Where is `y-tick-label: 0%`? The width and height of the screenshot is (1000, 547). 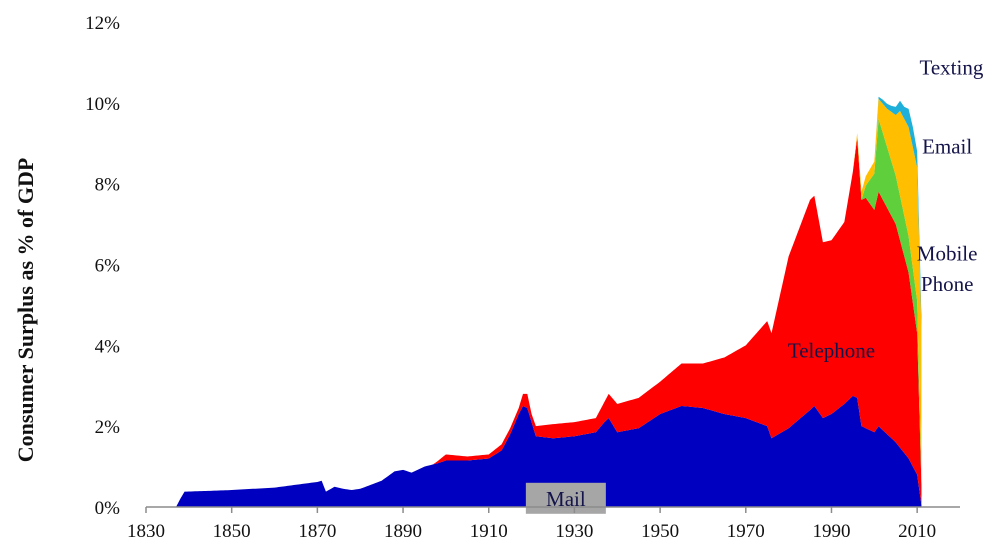
y-tick-label: 0% is located at coordinates (108, 508).